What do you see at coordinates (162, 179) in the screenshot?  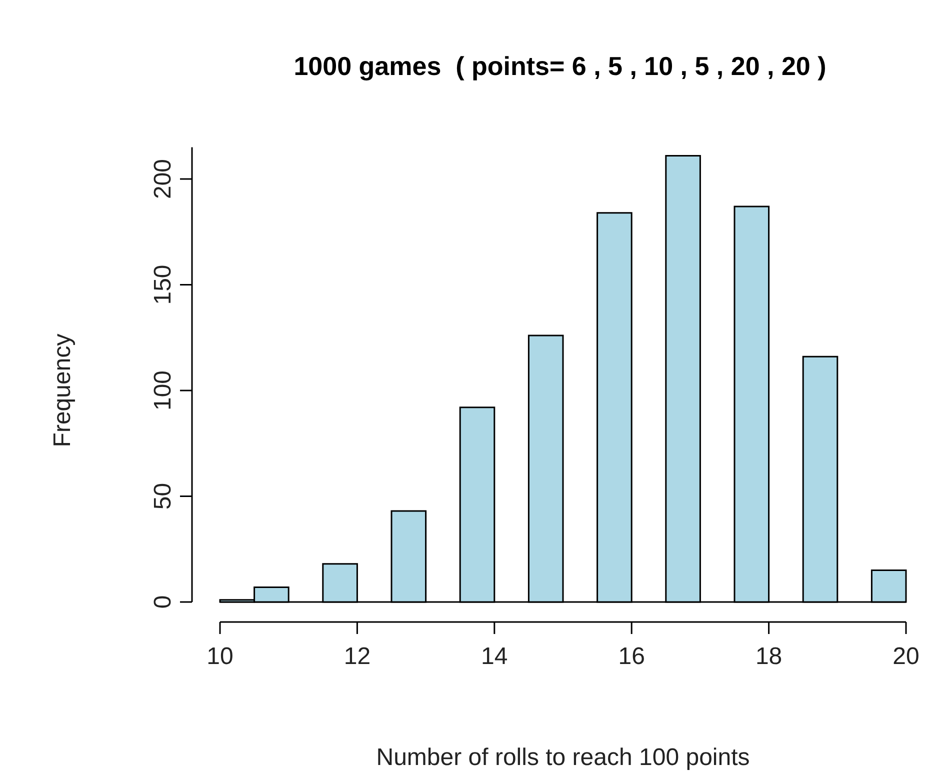 I see `y-tick-label: 200` at bounding box center [162, 179].